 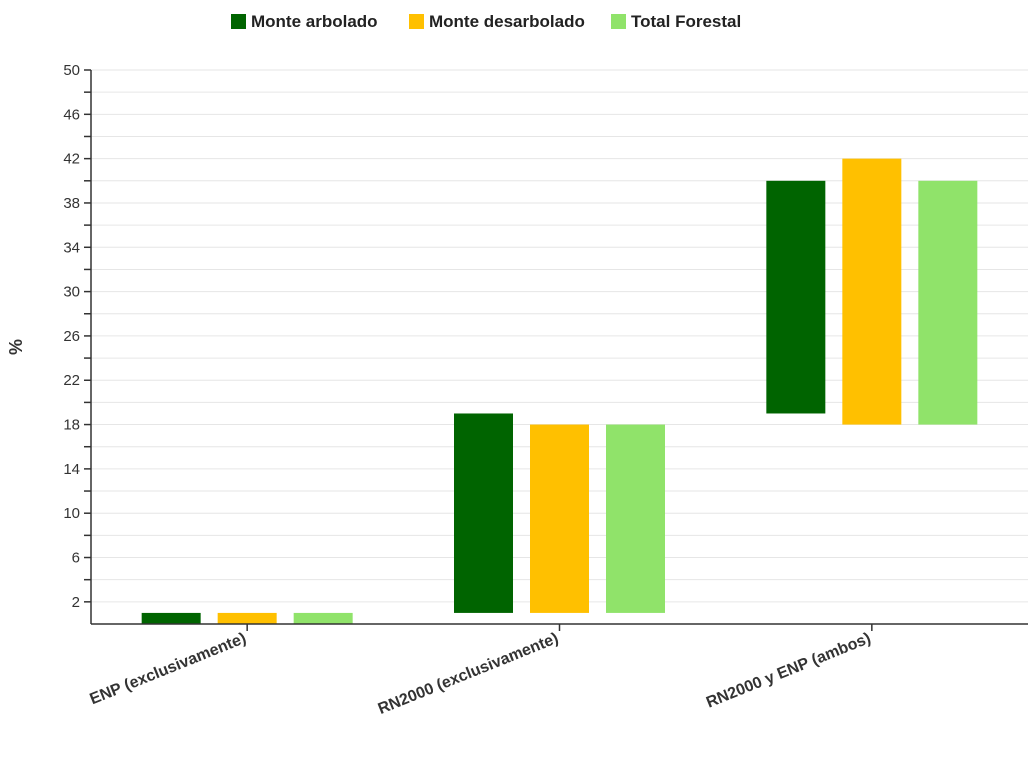 What do you see at coordinates (76, 558) in the screenshot?
I see `y-tick-label: 6` at bounding box center [76, 558].